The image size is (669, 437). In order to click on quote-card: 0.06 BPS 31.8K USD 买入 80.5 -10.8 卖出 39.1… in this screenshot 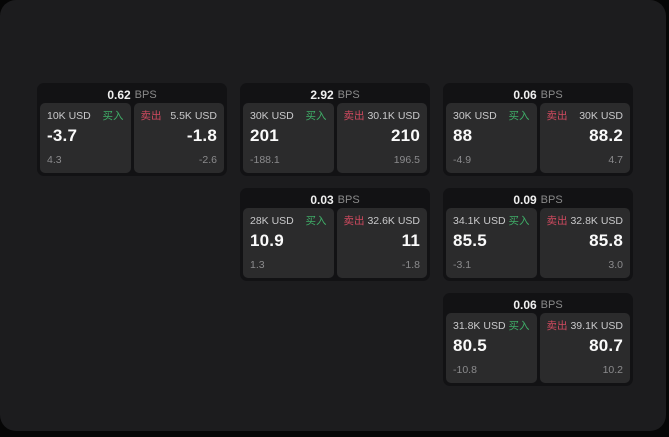, I will do `click(538, 339)`.